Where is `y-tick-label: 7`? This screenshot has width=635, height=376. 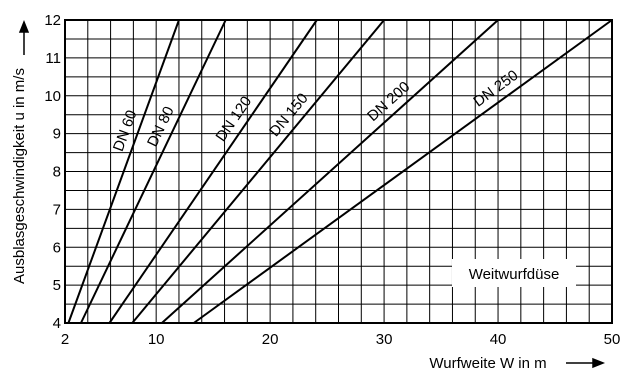 y-tick-label: 7 is located at coordinates (57, 209).